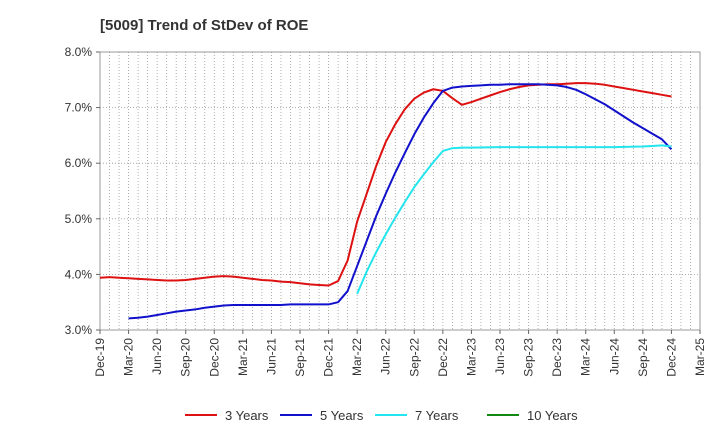 The image size is (720, 440). Describe the element at coordinates (186, 357) in the screenshot. I see `x-tick-label: Sep-20` at that location.